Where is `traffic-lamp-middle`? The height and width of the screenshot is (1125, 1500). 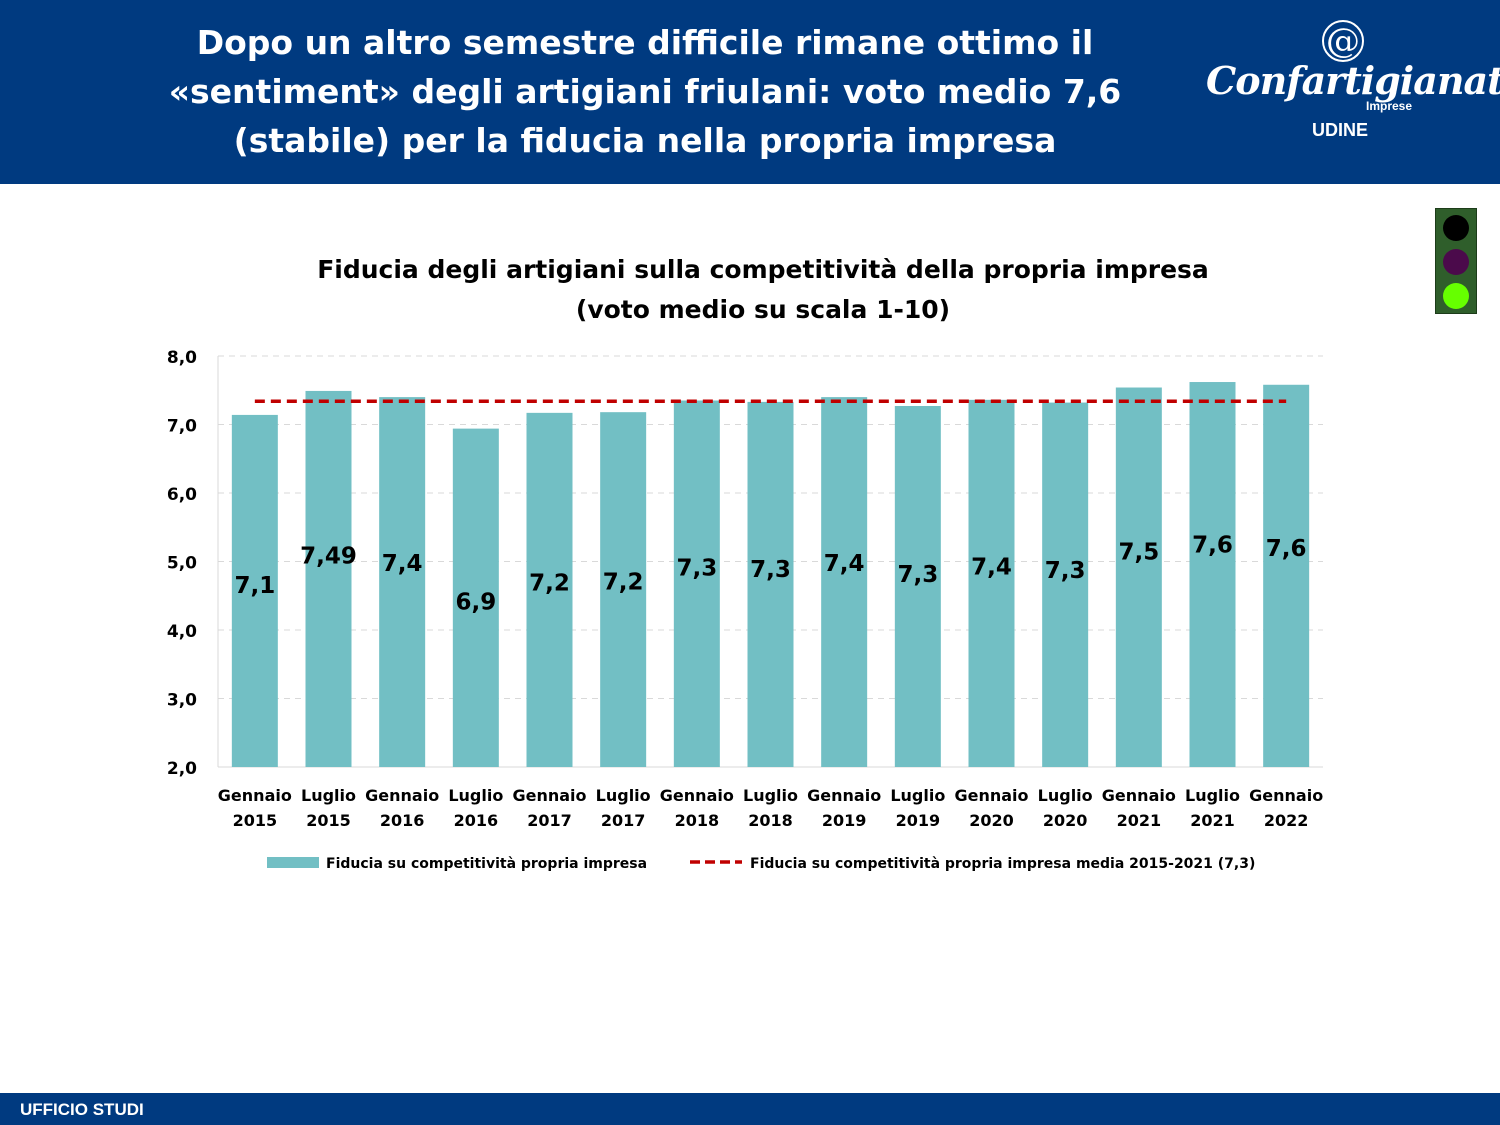 traffic-lamp-middle is located at coordinates (1456, 262).